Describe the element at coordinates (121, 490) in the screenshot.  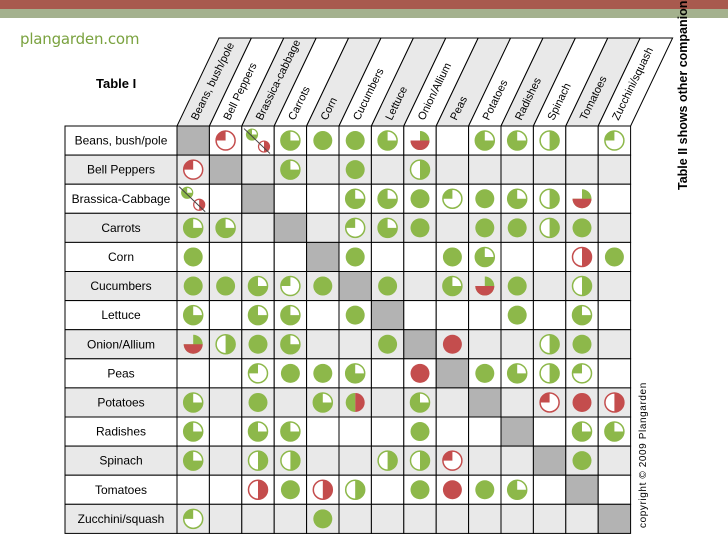
I see `row-header-label: Tomatoes` at that location.